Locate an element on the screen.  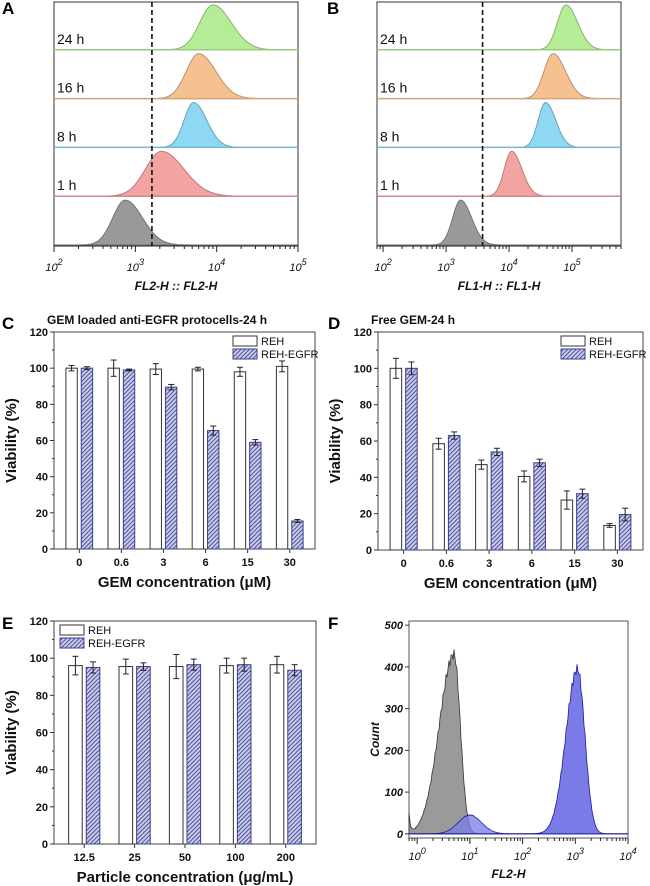
chart-title: Free GEM-24 h is located at coordinates (413, 320).